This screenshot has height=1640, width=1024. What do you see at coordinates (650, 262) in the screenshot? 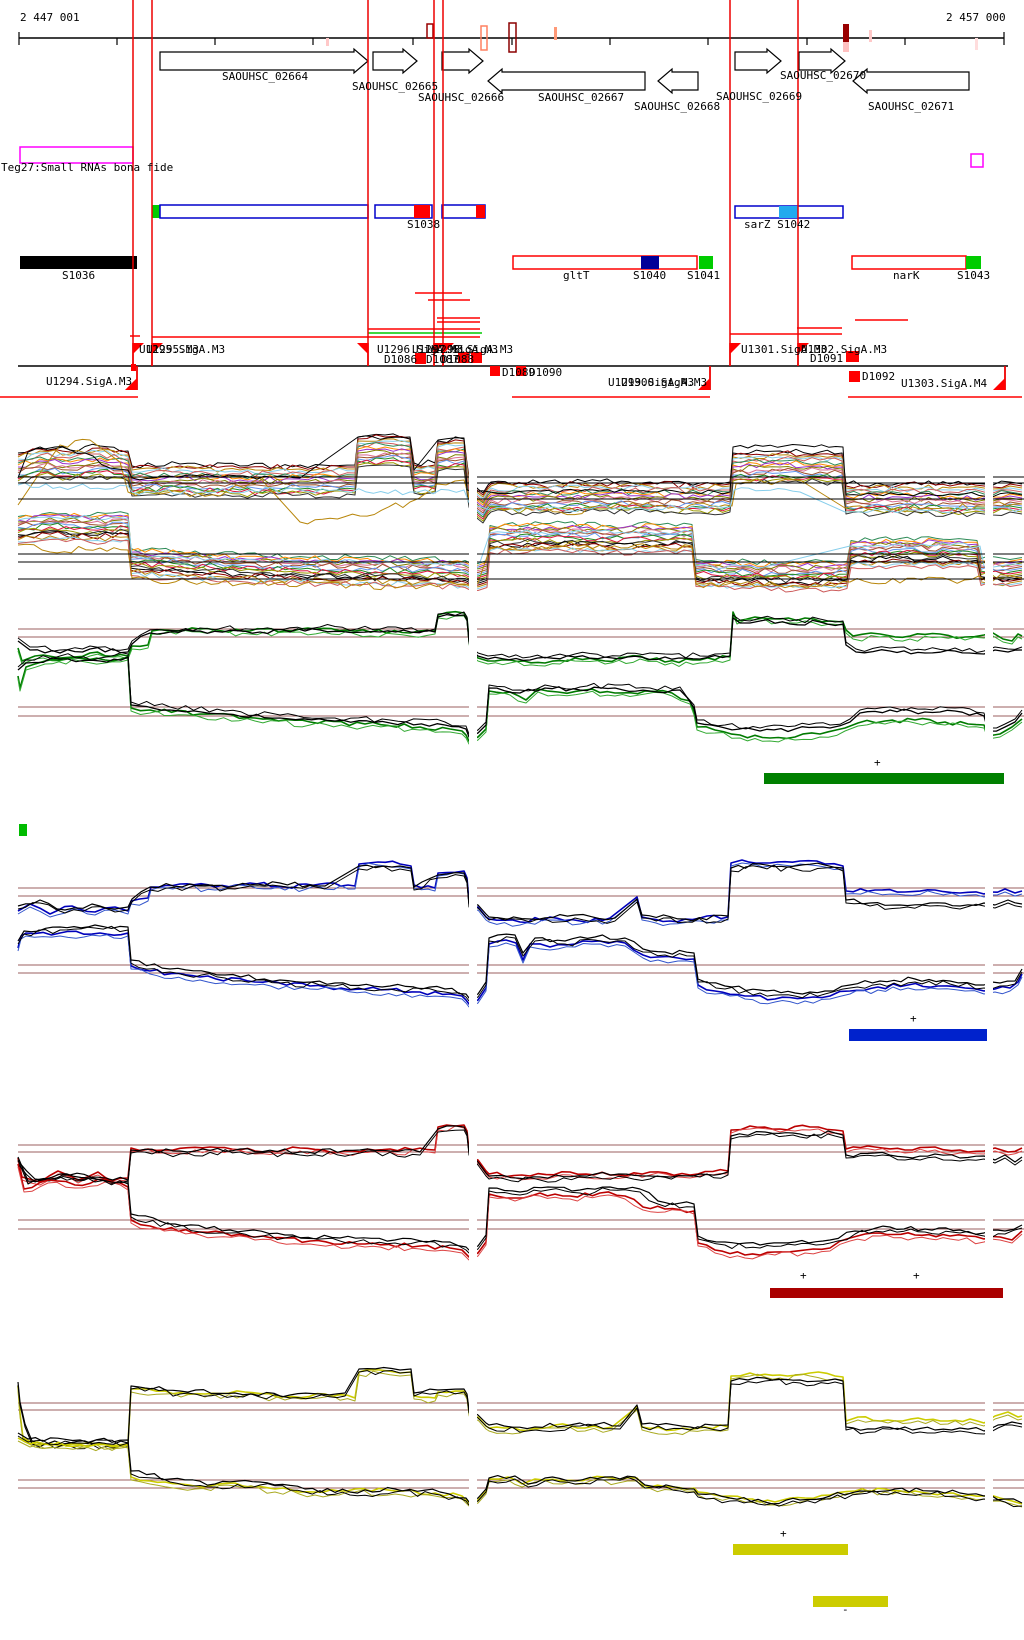
I see `feature-gltt-navy-seg` at bounding box center [650, 262].